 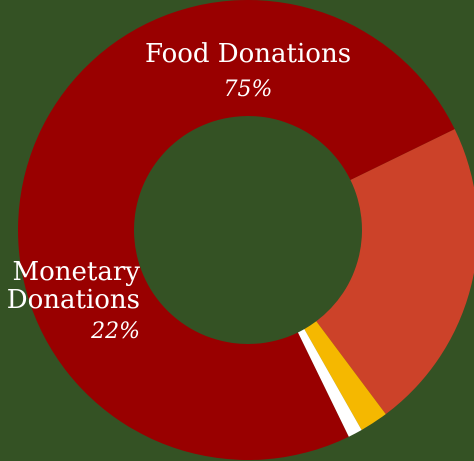 I want to click on slice-percent-monetary-donations: 22%, so click(x=115, y=331).